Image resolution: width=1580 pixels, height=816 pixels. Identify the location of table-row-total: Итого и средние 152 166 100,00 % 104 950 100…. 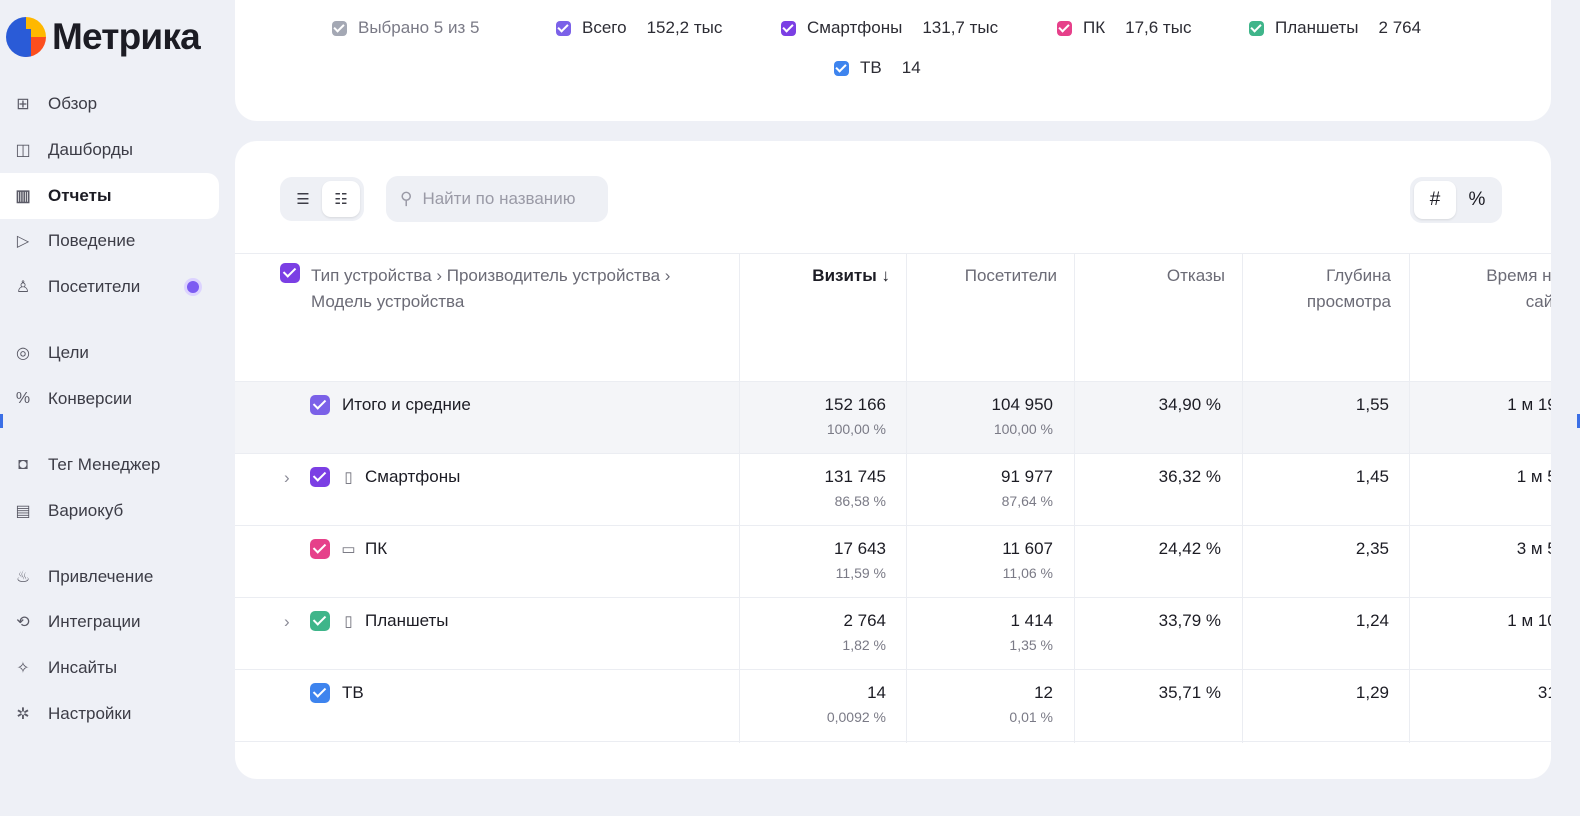
(893, 417).